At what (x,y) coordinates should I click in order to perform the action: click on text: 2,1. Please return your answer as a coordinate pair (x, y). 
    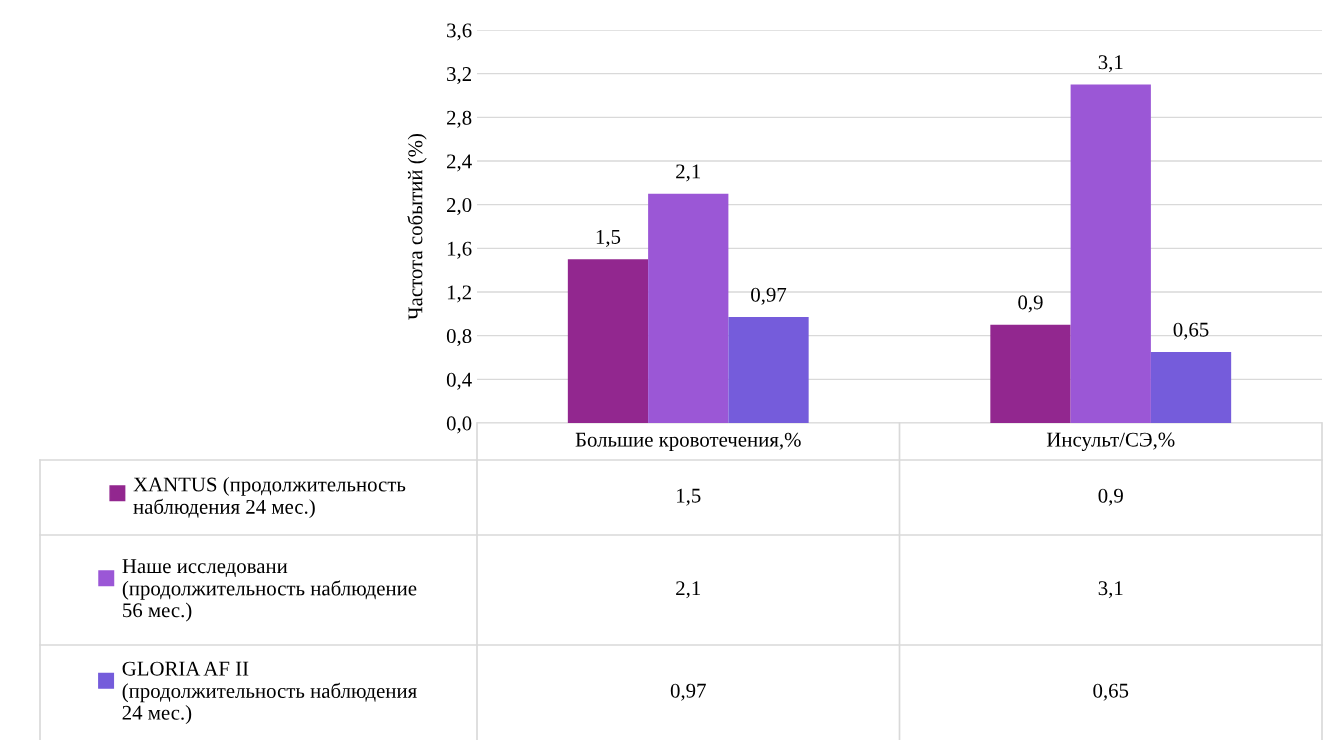
    Looking at the image, I should click on (688, 173).